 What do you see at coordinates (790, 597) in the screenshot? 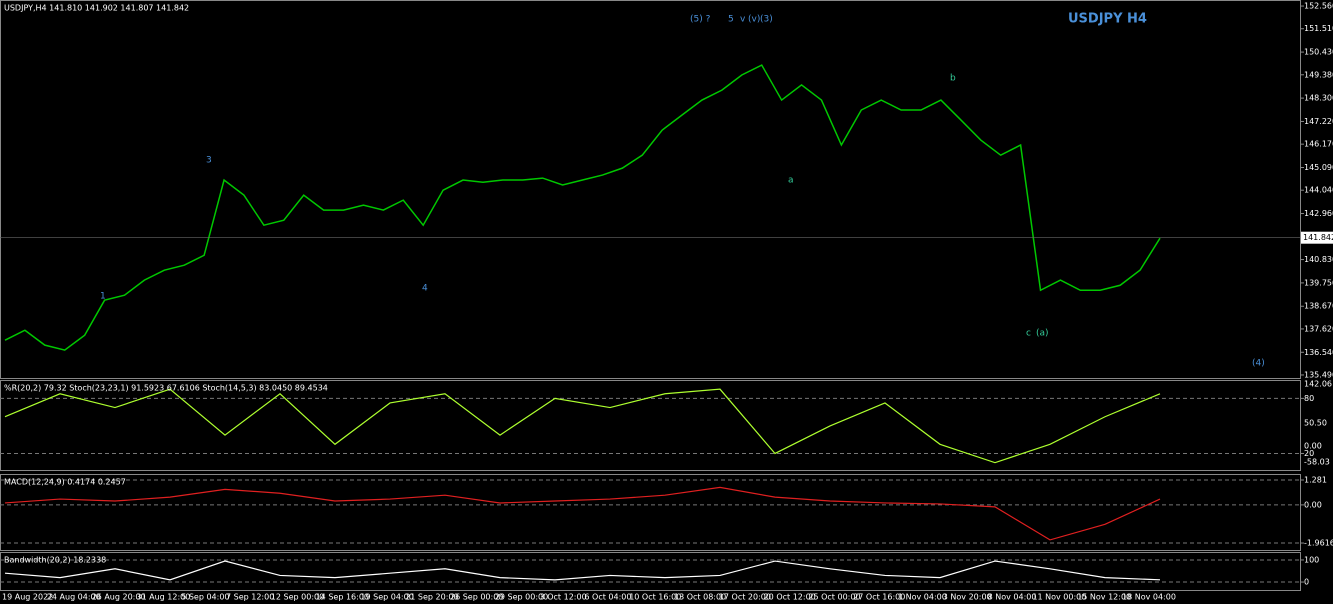
I see `x-tick-label: 20 Oct 12:00` at bounding box center [790, 597].